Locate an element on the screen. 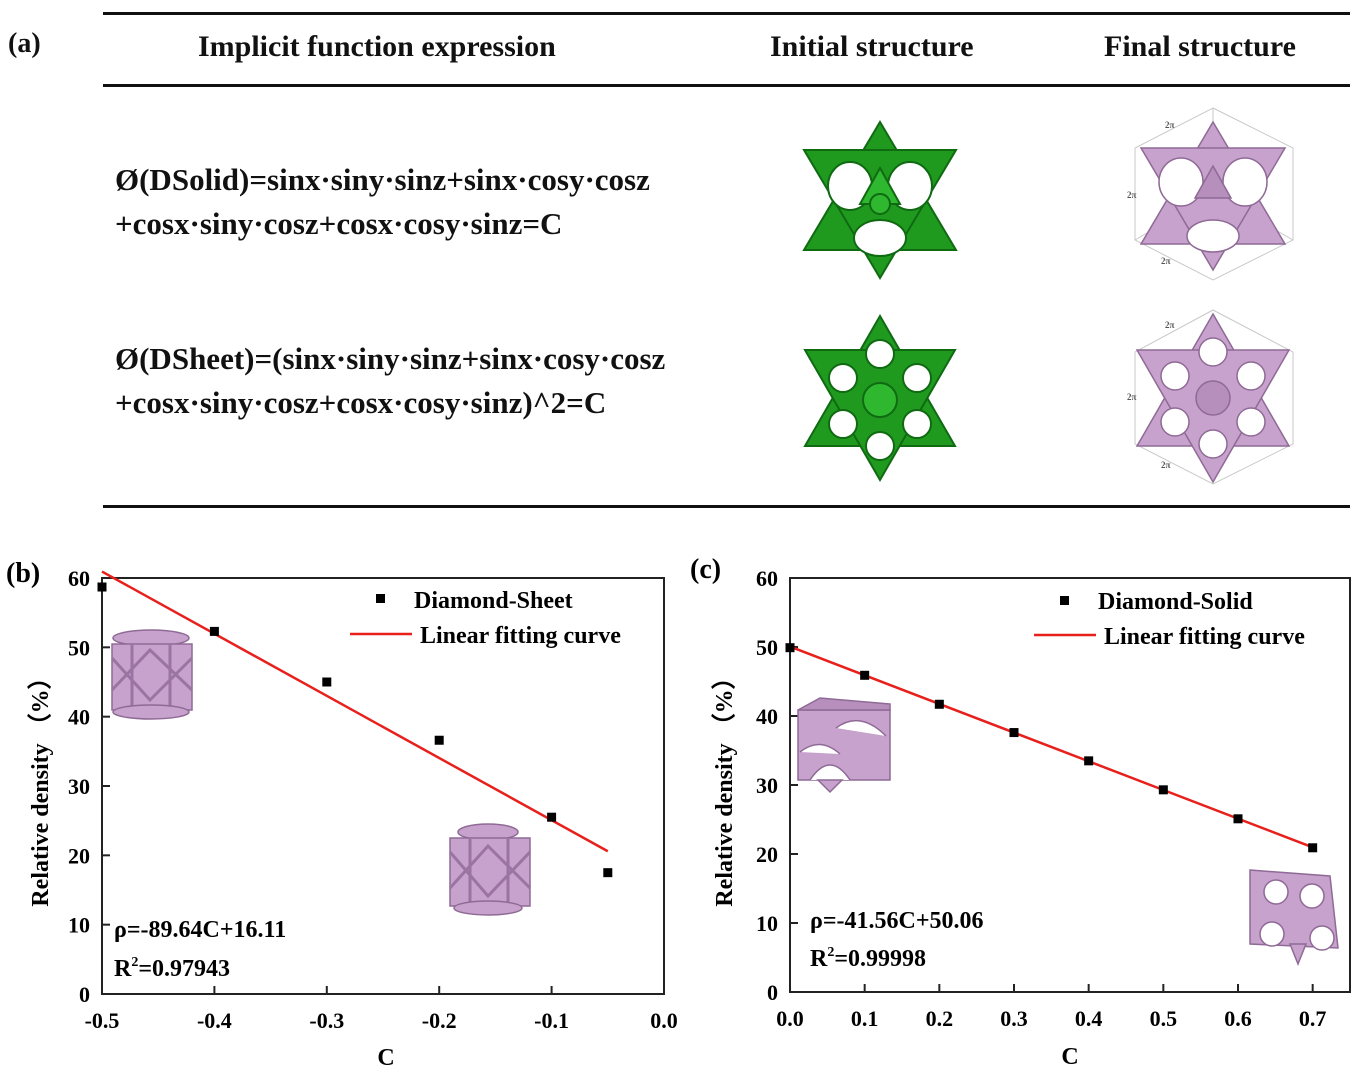  chart-b-ytick-label: 0 is located at coordinates (84, 994).